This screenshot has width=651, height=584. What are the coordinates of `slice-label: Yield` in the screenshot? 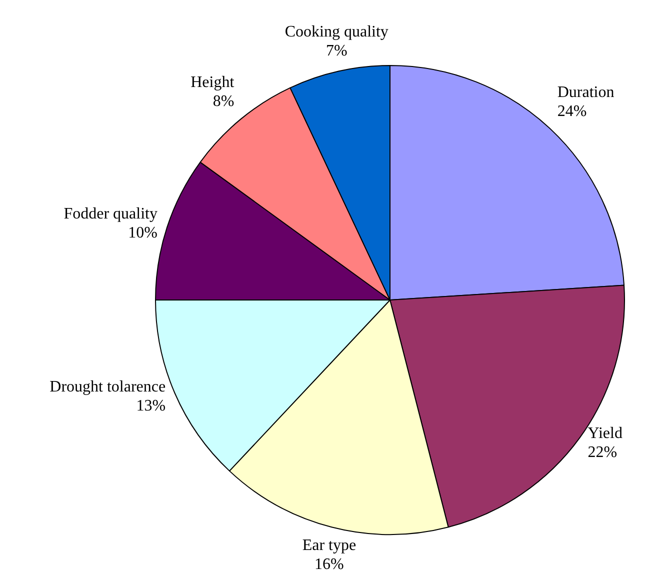 It's located at (605, 433).